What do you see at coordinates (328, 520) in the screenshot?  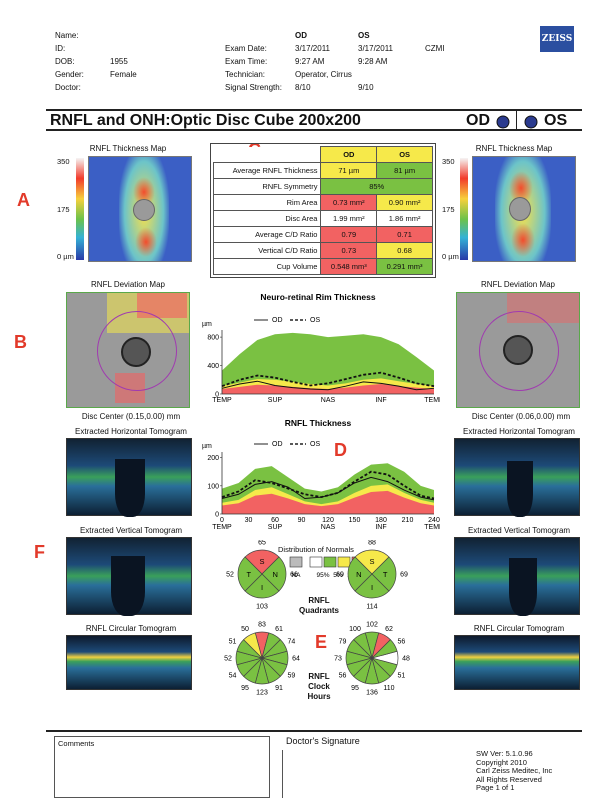 I see `x-tick-label: 120` at bounding box center [328, 520].